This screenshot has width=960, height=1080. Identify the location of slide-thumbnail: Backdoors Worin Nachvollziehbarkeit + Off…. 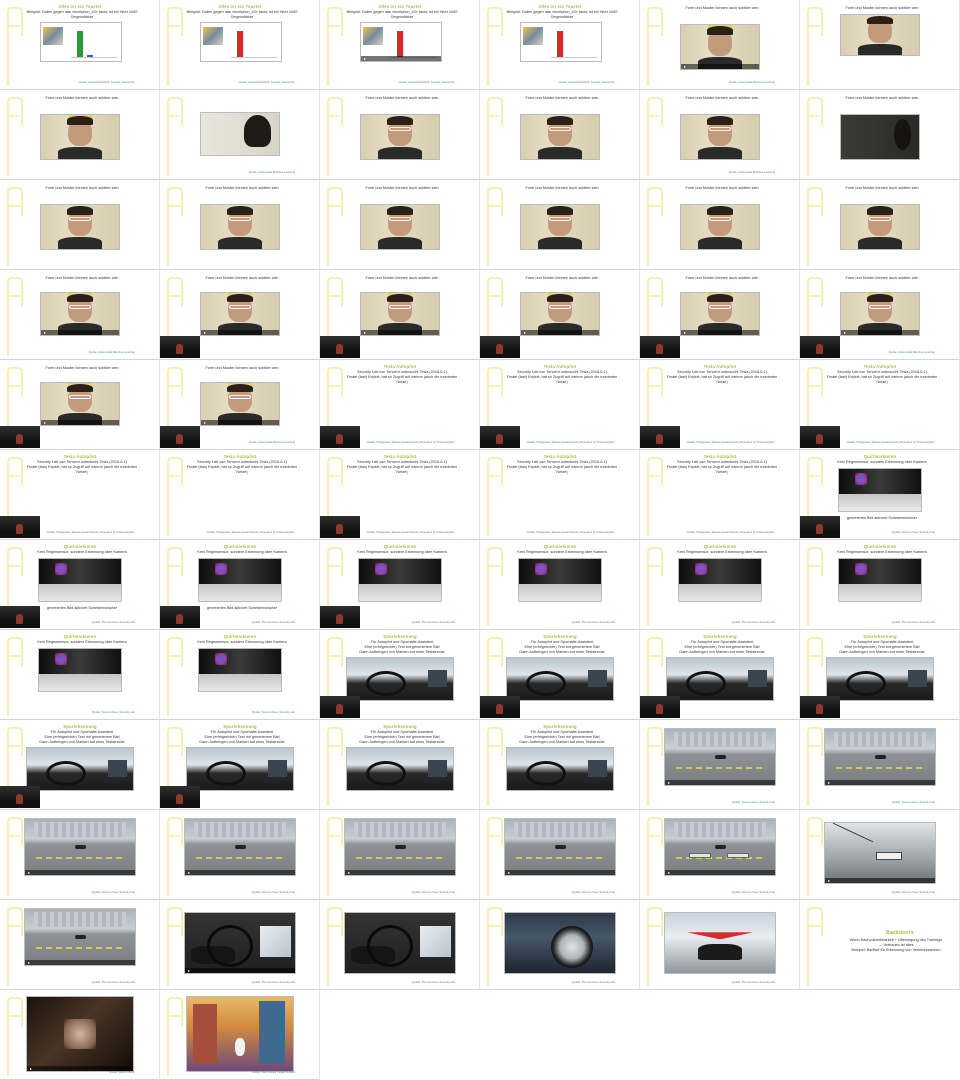
(880, 945).